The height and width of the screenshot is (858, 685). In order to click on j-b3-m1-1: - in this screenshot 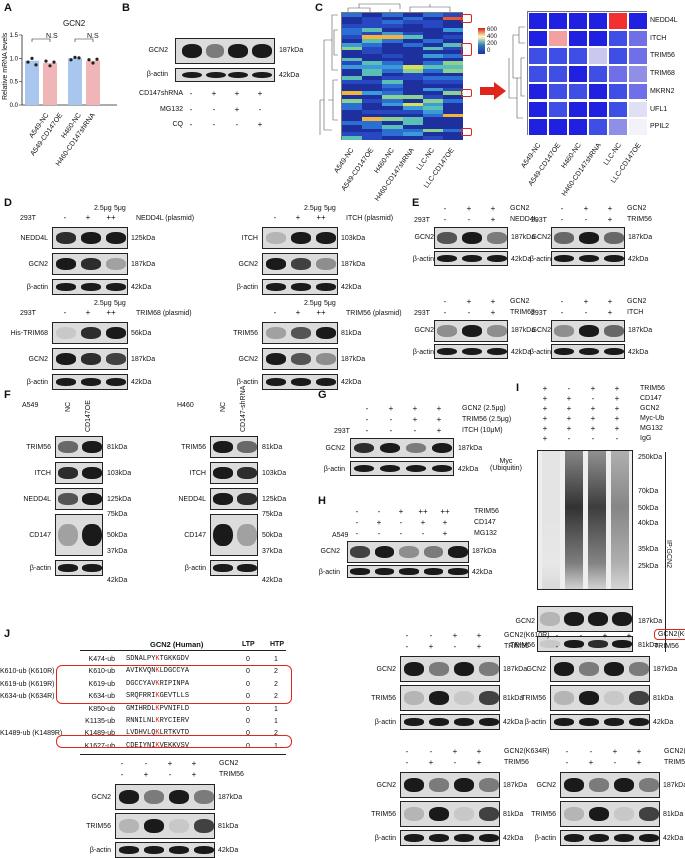, I will do `click(431, 751)`.